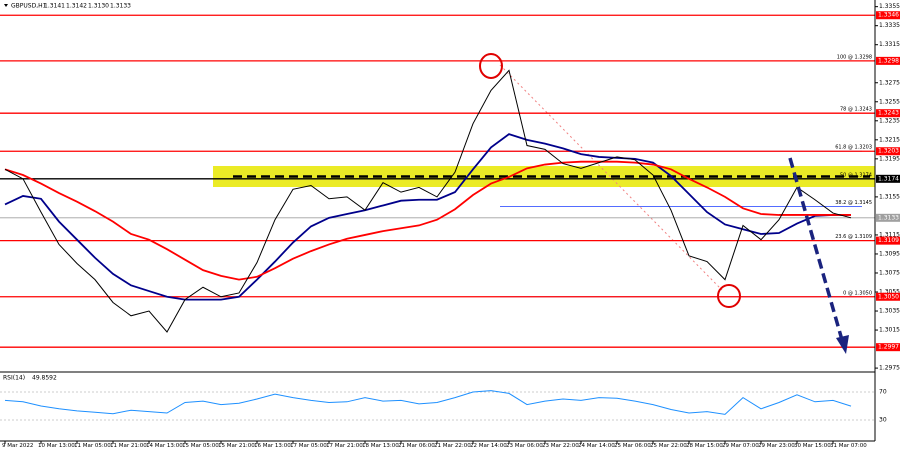 This screenshot has width=900, height=450. Describe the element at coordinates (889, 25) in the screenshot. I see `y-tick-label: 1.3335` at that location.